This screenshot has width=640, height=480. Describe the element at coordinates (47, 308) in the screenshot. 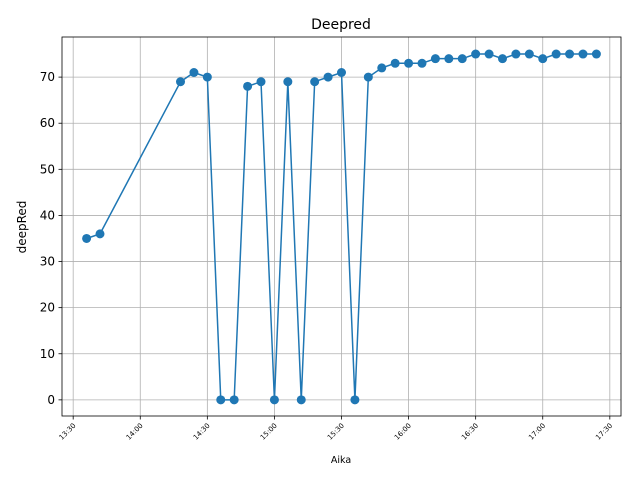

I see `y-tick-label: 20` at that location.